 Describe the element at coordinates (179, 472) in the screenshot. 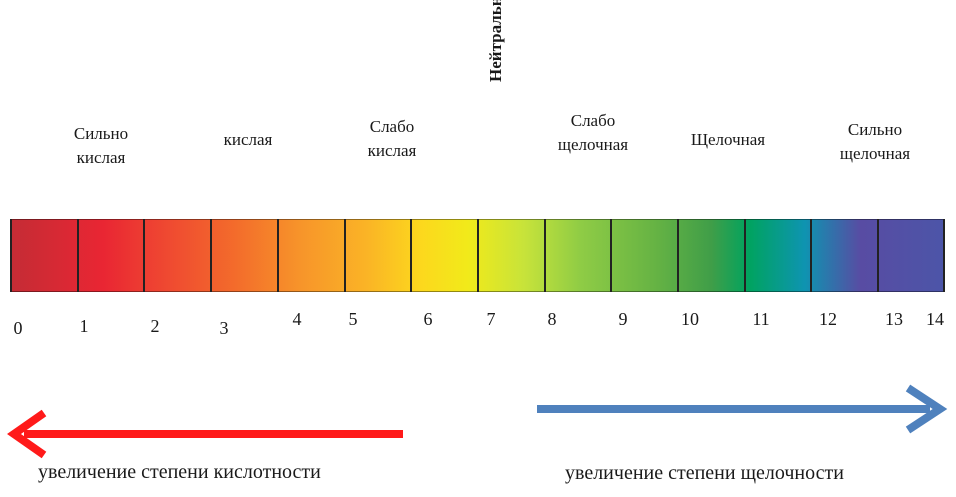

I see `acid-caption: увеличение степени кислотности` at that location.